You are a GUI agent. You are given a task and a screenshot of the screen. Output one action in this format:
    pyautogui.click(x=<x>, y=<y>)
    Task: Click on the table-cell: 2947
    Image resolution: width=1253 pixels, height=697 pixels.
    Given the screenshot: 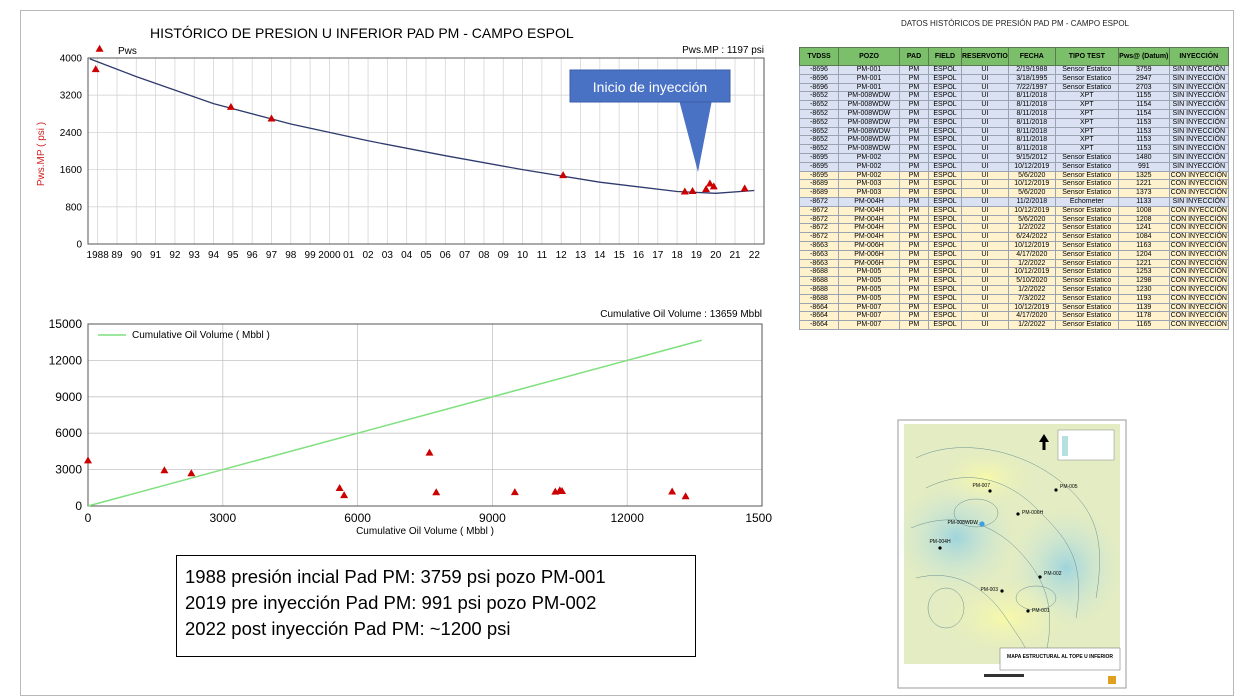 What is the action you would take?
    pyautogui.click(x=1143, y=78)
    